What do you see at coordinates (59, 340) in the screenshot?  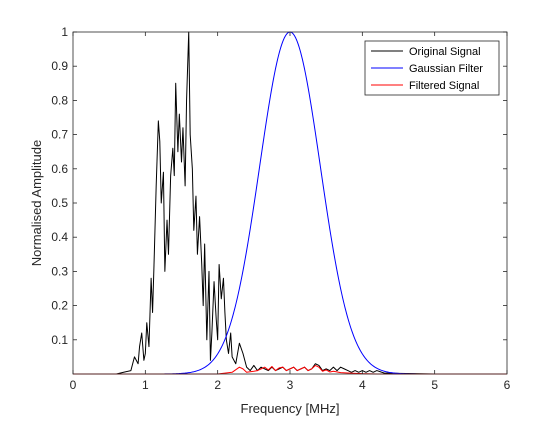 I see `y-tick-label: 0.1` at bounding box center [59, 340].